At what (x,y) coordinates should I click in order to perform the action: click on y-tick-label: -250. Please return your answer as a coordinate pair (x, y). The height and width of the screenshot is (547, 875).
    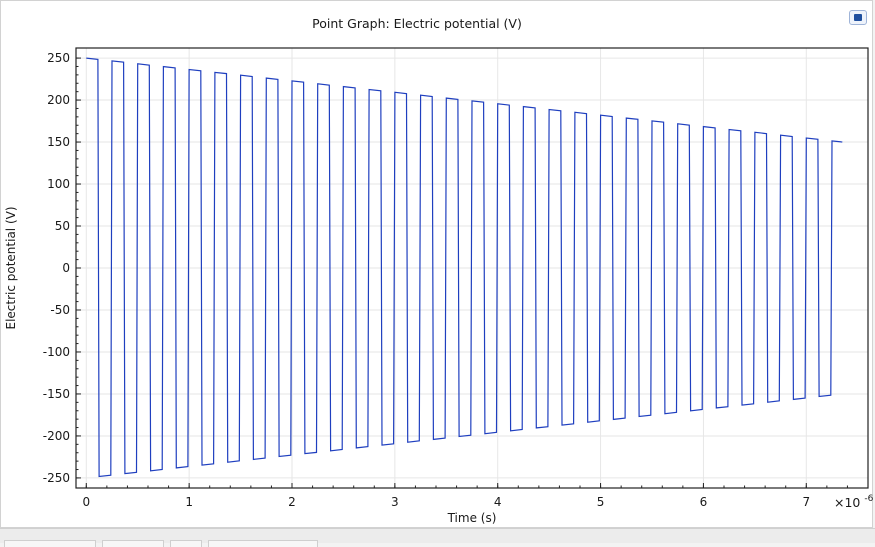
    Looking at the image, I should click on (56, 478).